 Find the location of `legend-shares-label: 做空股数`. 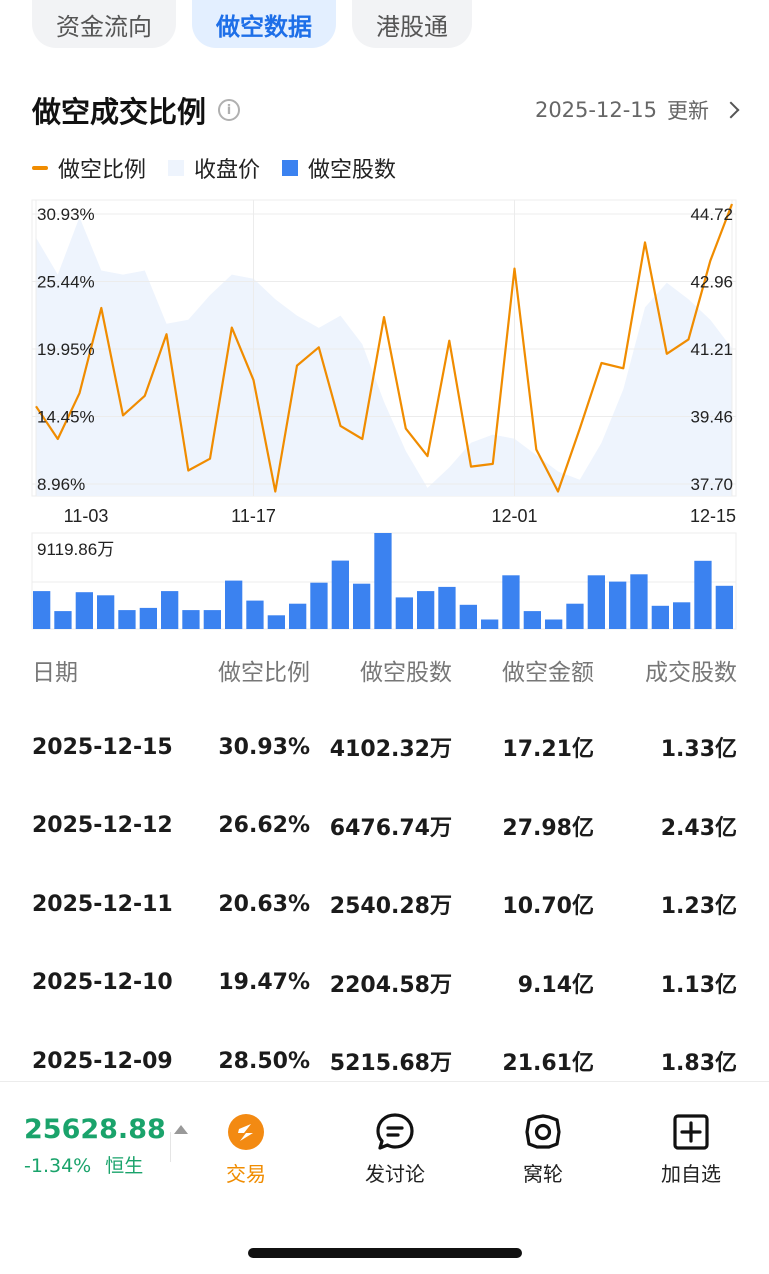

legend-shares-label: 做空股数 is located at coordinates (352, 170).